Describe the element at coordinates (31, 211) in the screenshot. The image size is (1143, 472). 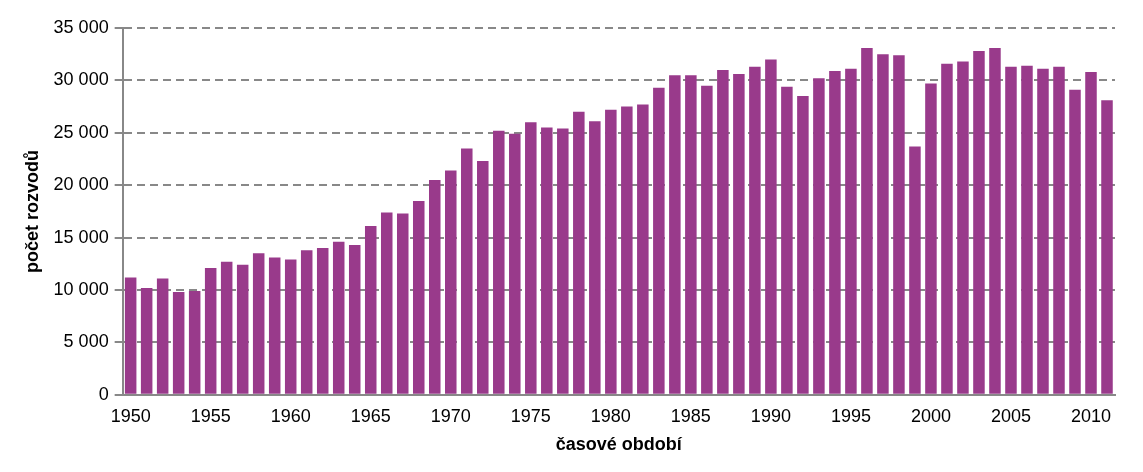
I see `y-axis-title: počet rozvodů` at that location.